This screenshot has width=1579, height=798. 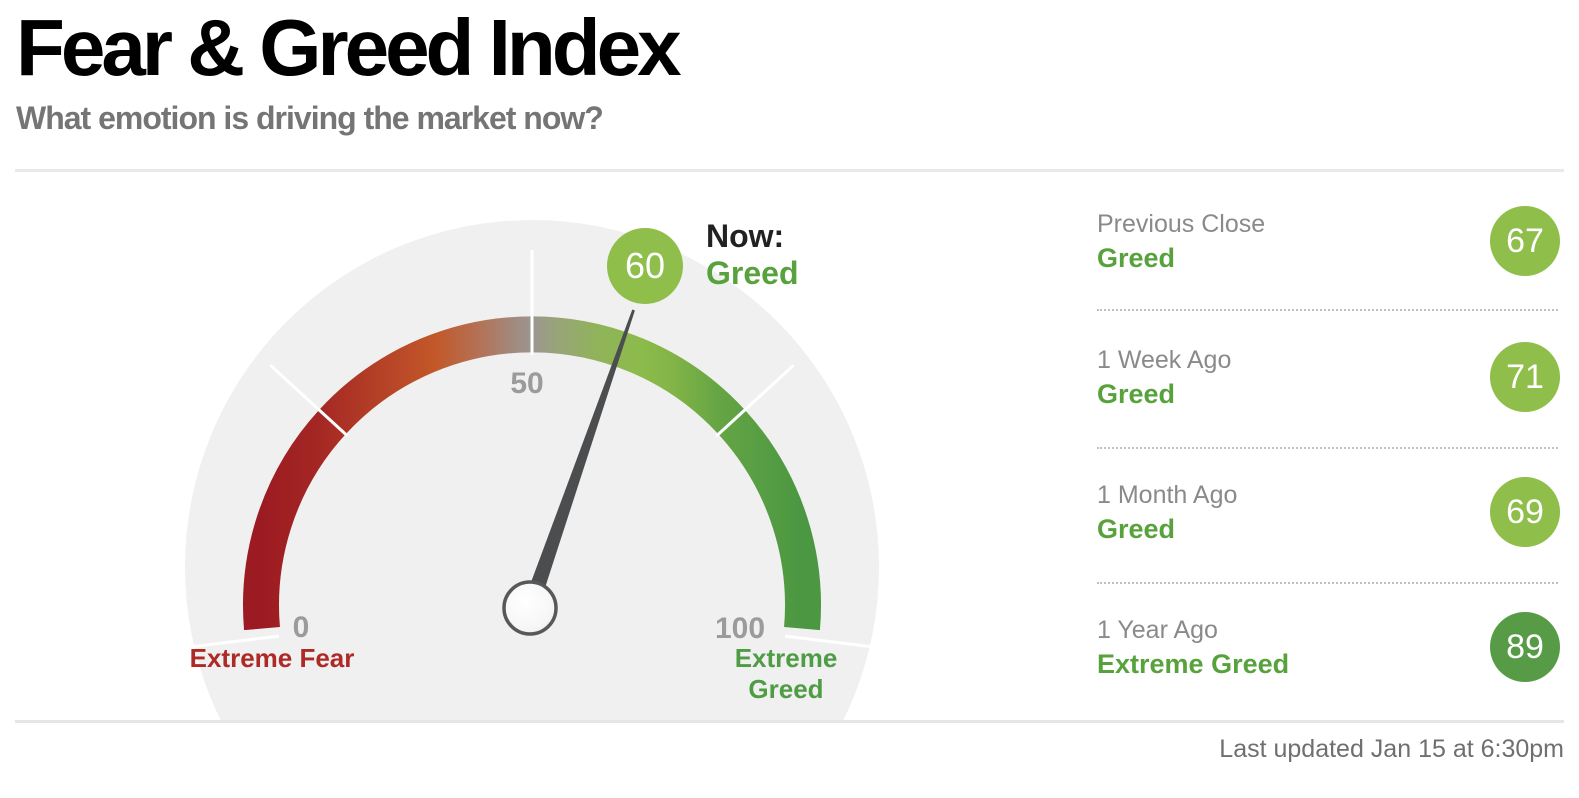 What do you see at coordinates (310, 118) in the screenshot?
I see `page-subtitle: What emotion is driving the market now?` at bounding box center [310, 118].